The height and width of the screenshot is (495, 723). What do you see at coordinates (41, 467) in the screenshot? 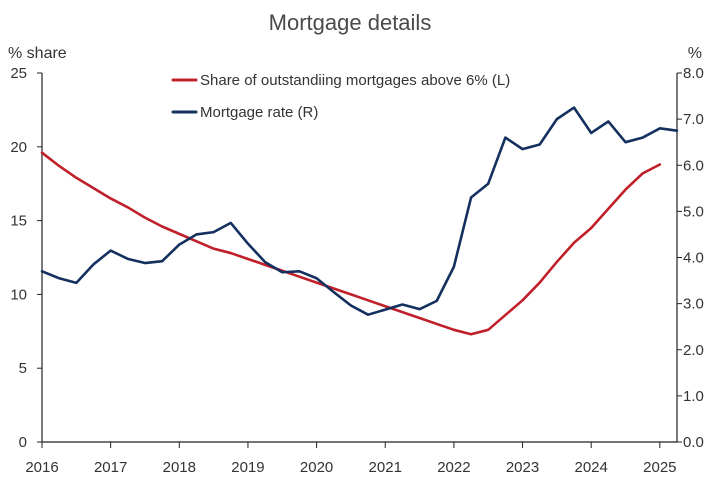
I see `x-tick-label: 2016` at bounding box center [41, 467].